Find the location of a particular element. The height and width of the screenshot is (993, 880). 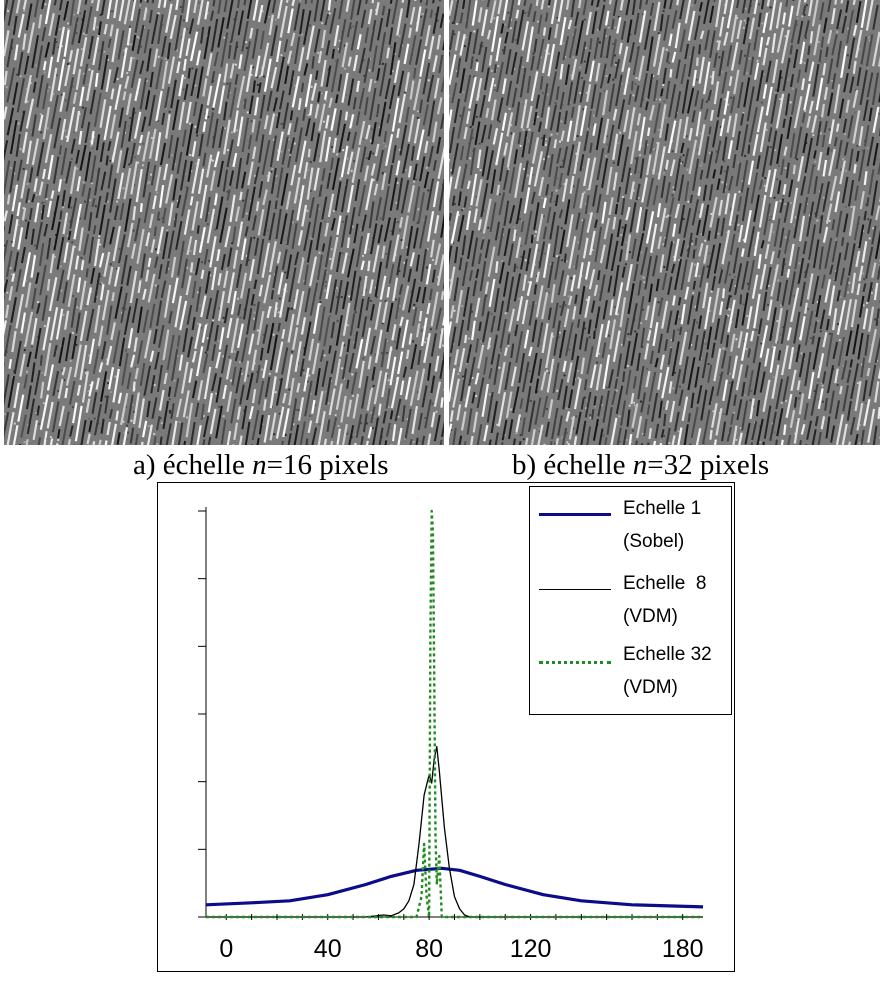

caption-b-suffix: =32 pixels is located at coordinates (708, 465).